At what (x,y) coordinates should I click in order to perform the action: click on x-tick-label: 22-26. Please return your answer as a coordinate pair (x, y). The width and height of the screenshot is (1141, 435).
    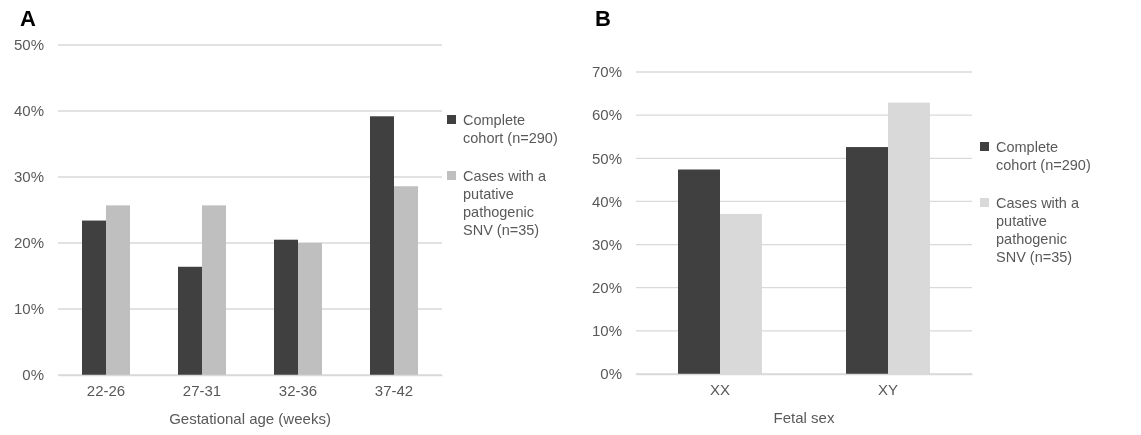
    Looking at the image, I should click on (106, 390).